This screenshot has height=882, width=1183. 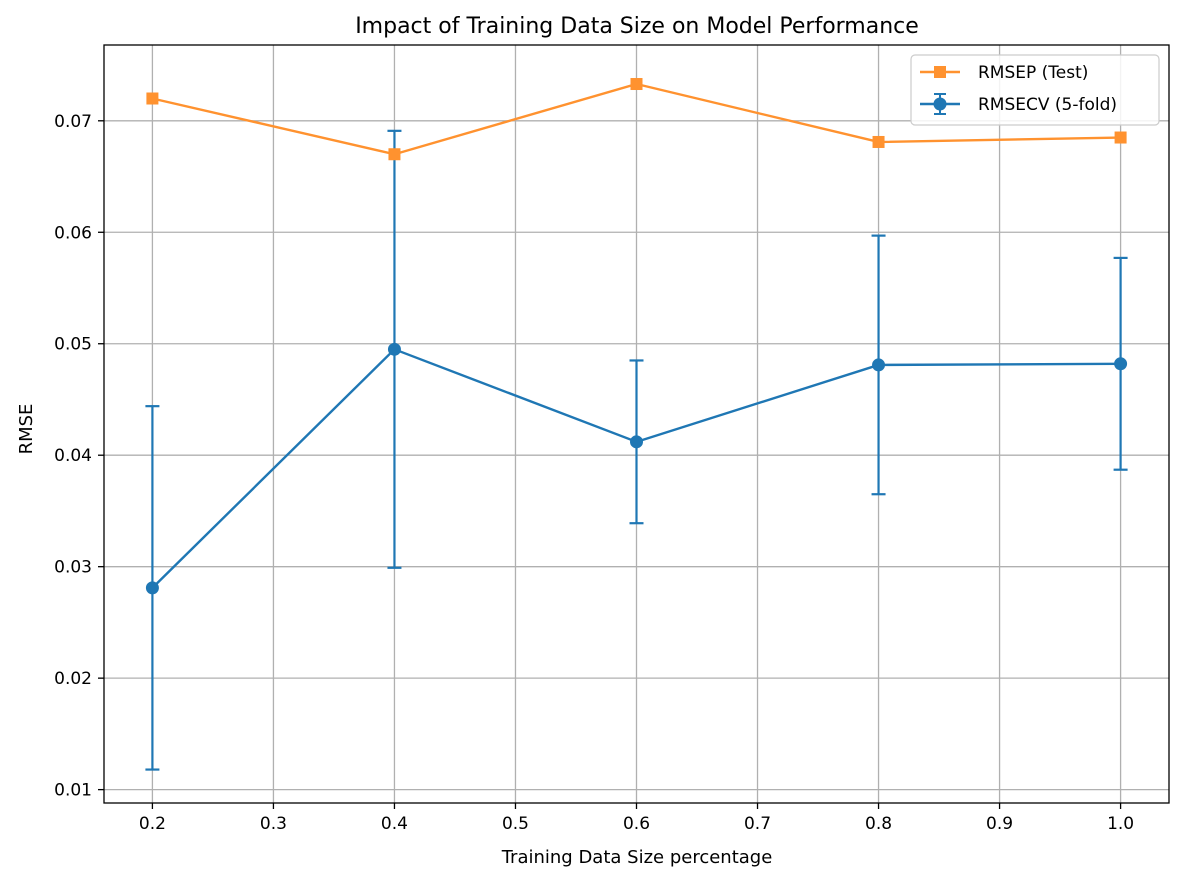 What do you see at coordinates (940, 72) in the screenshot?
I see `legend-marker-square` at bounding box center [940, 72].